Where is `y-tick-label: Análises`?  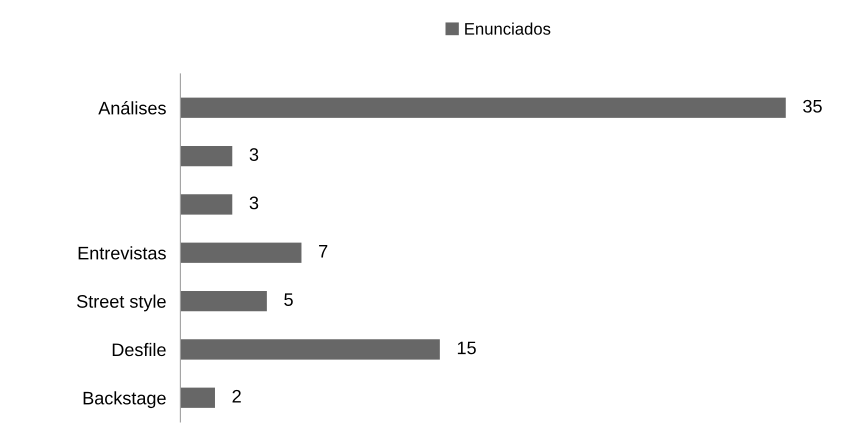
y-tick-label: Análises is located at coordinates (132, 108).